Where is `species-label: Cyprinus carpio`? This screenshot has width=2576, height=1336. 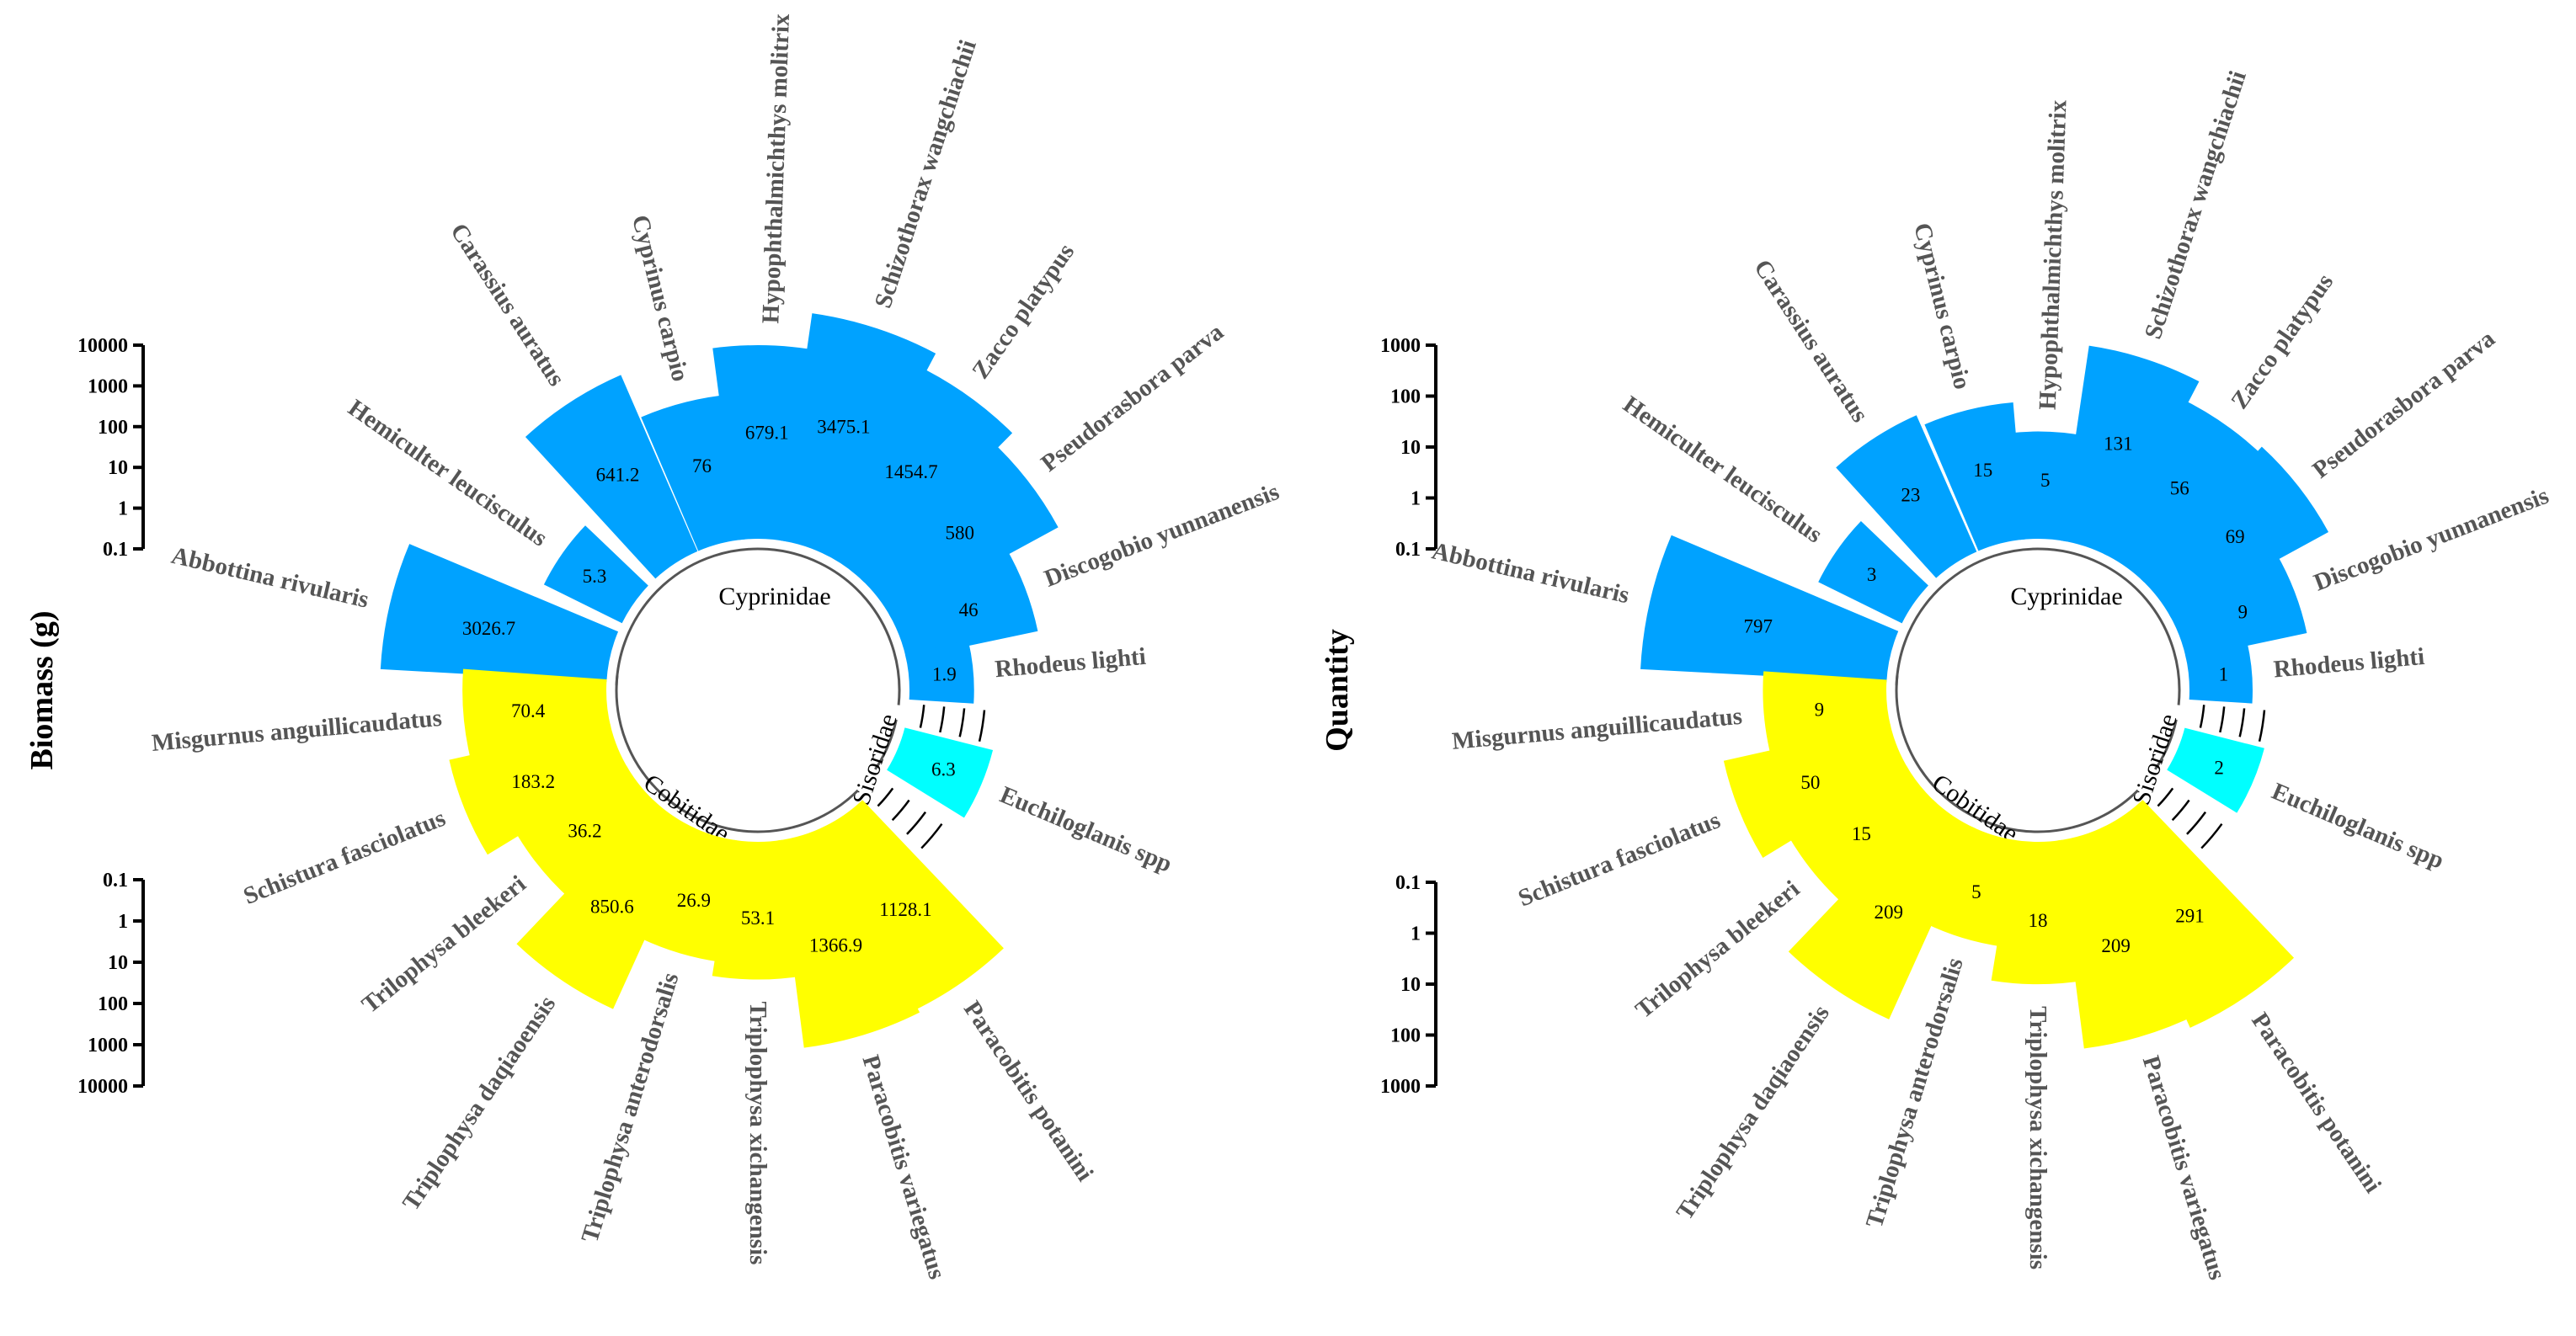
species-label: Cyprinus carpio is located at coordinates (660, 298).